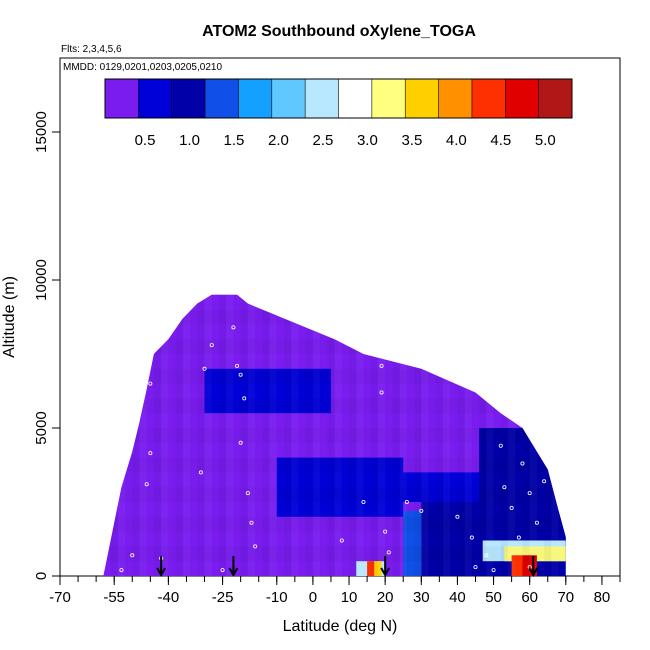  What do you see at coordinates (9, 317) in the screenshot?
I see `y-axis-label: Altitude (m)` at bounding box center [9, 317].